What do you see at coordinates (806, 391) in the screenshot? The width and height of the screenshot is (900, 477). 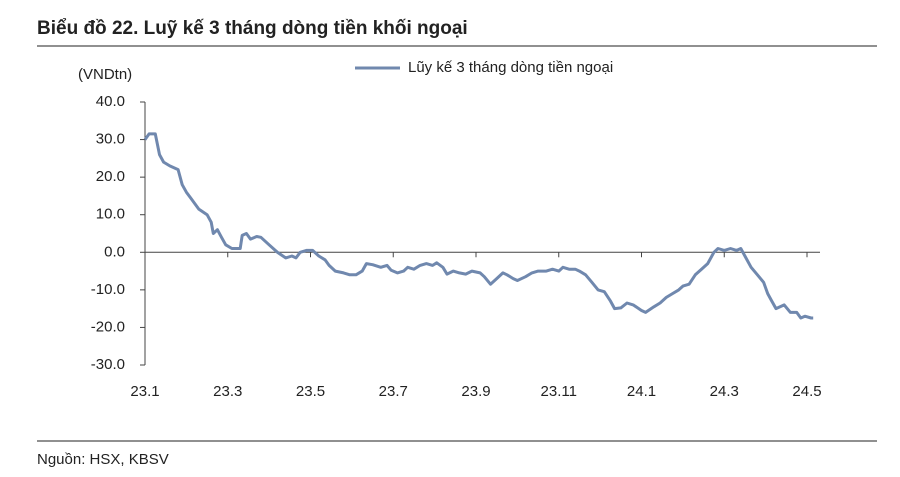 I see `x-tick-label: 24.5` at bounding box center [806, 391].